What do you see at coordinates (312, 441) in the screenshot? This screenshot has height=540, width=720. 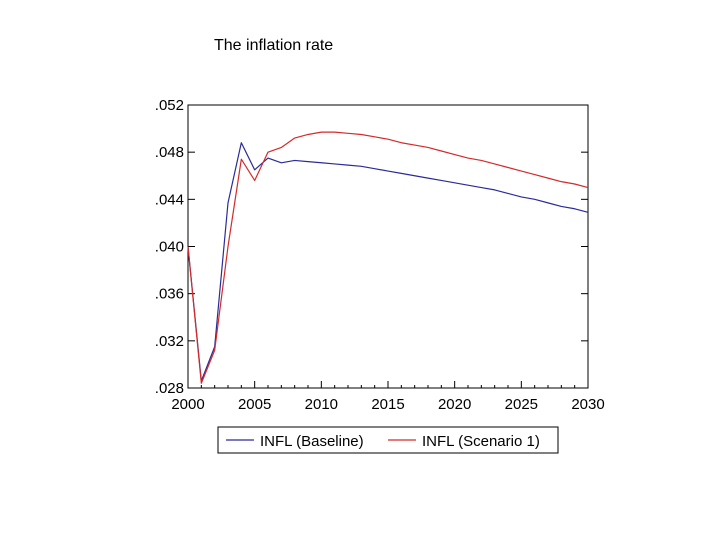 I see `legend-label-baseline: INFL (Baseline)` at bounding box center [312, 441].